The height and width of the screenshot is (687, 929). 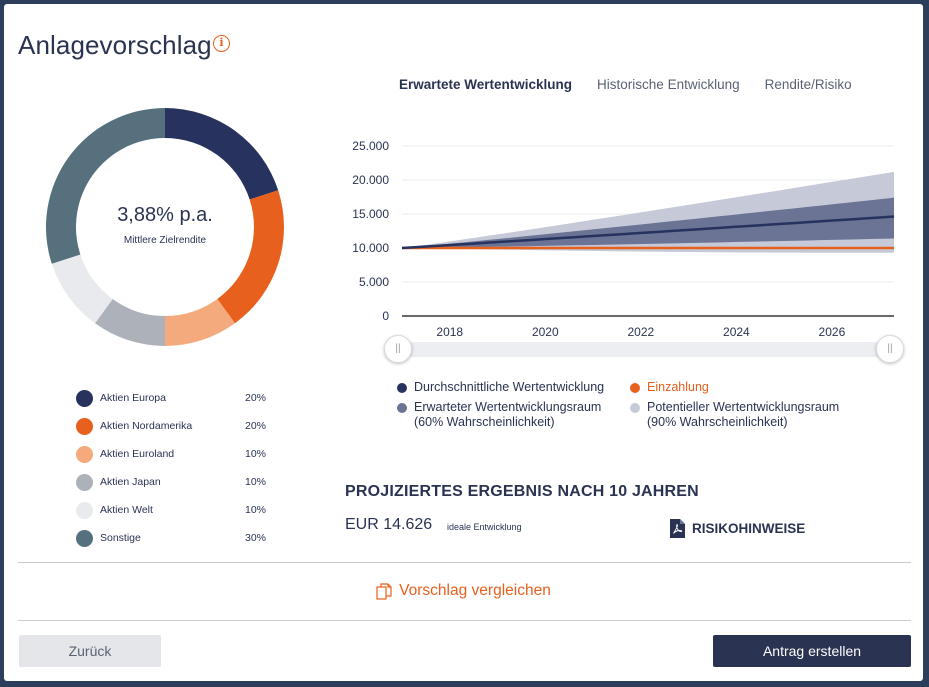 I want to click on compare-proposal-label: Vorschlag vergleichen, so click(x=475, y=590).